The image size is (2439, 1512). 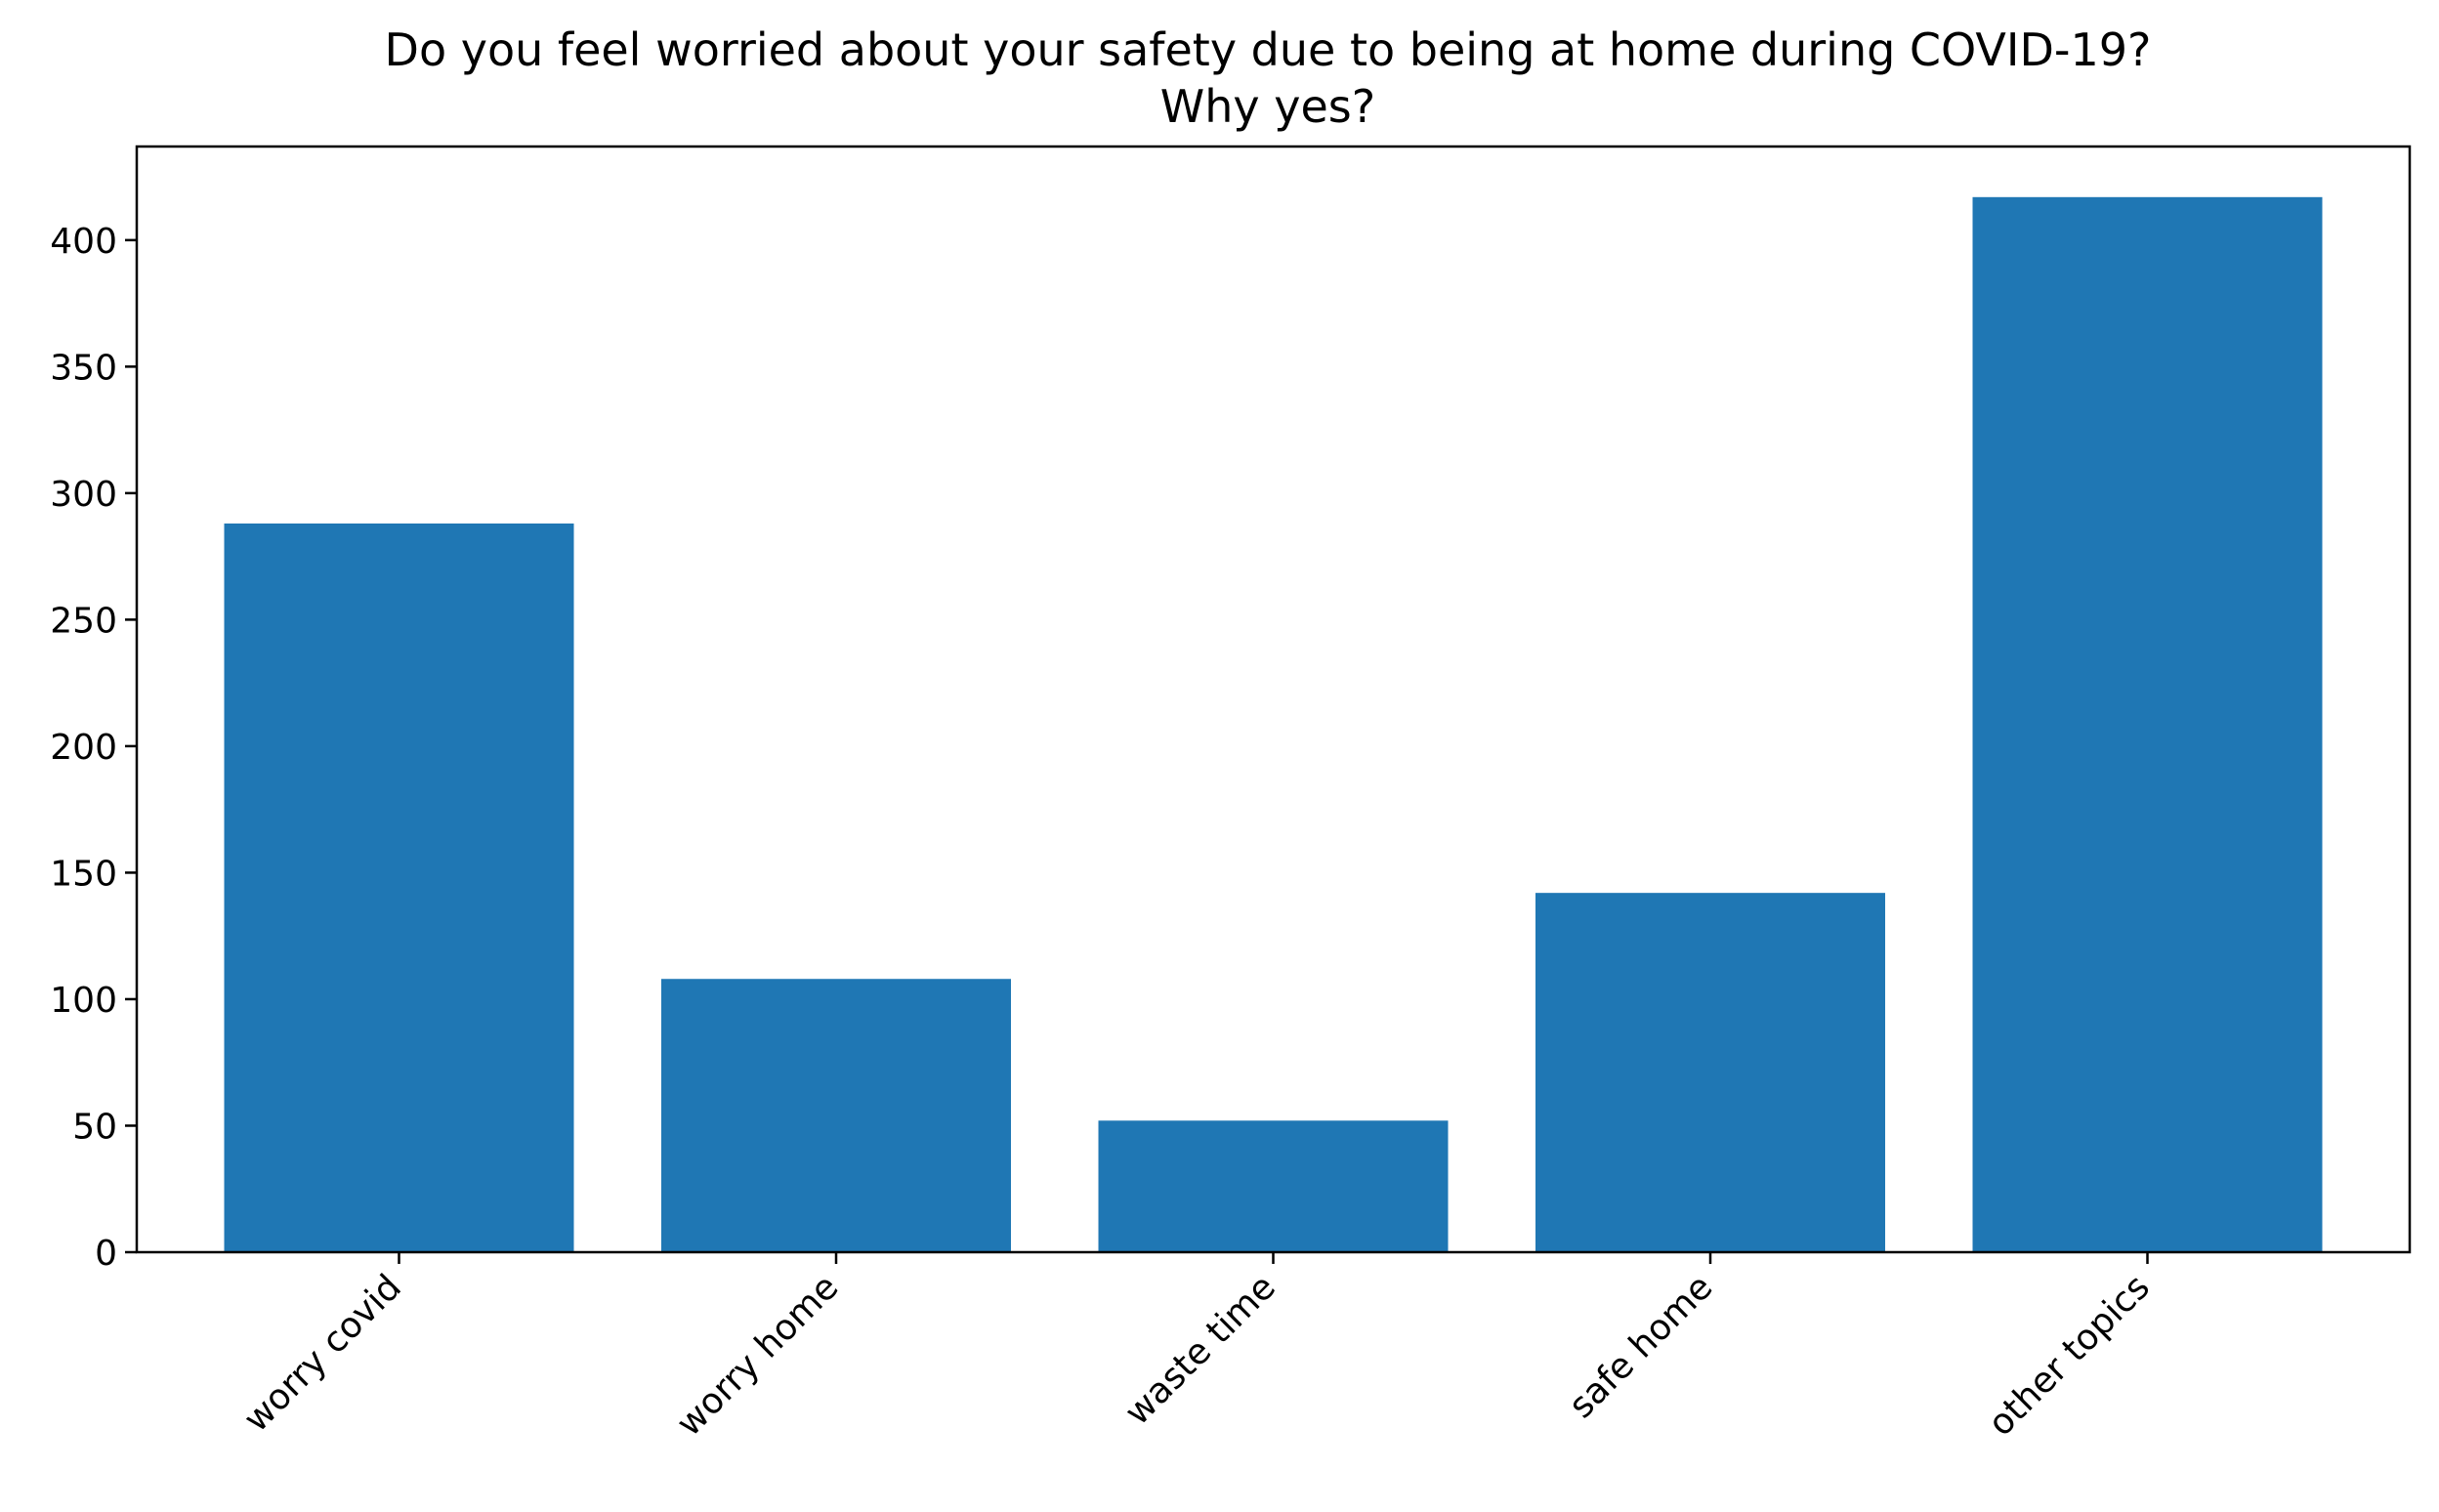 I want to click on y-tick-label: 0, so click(x=106, y=1254).